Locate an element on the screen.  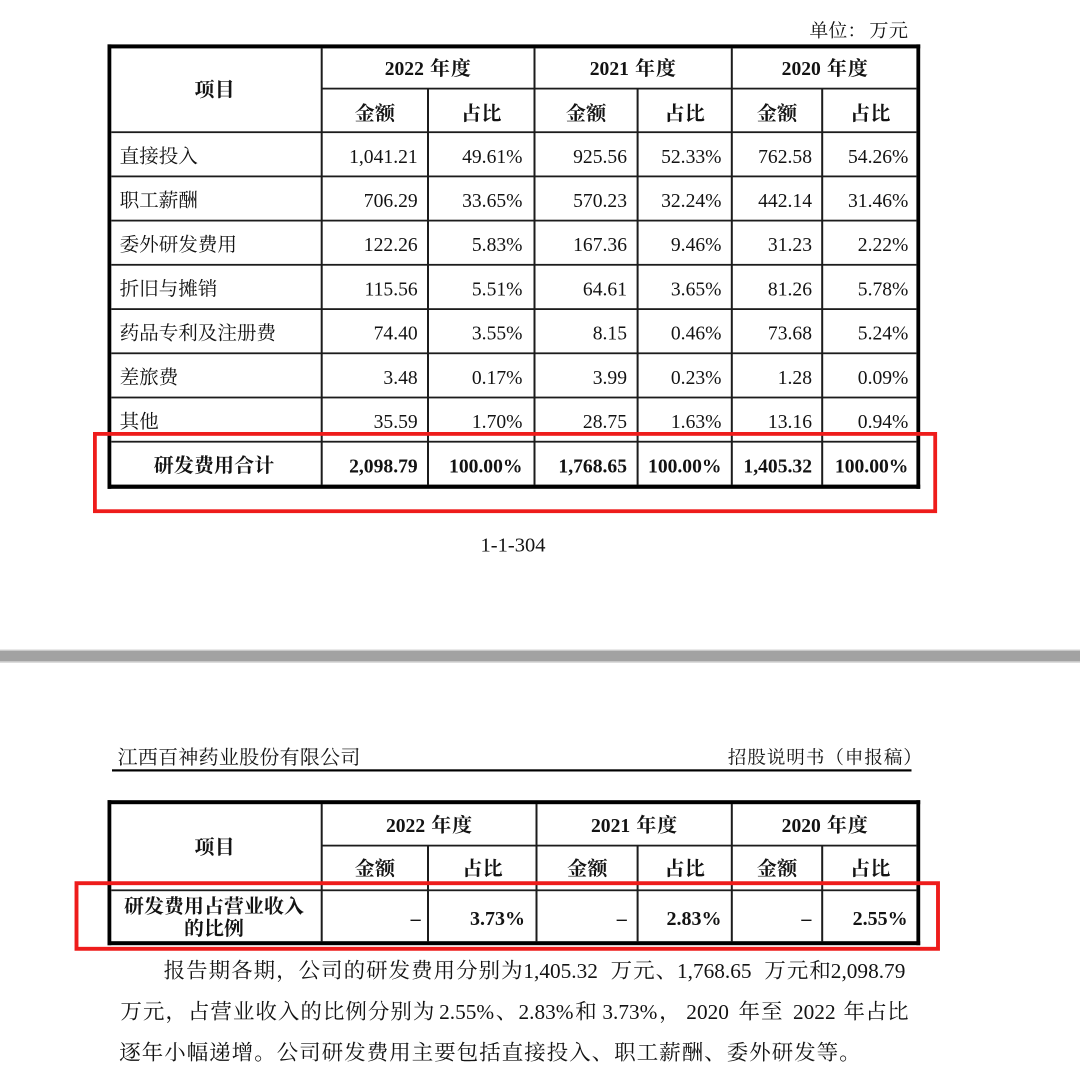
svg-text: 2.22% is located at coordinates (883, 245).